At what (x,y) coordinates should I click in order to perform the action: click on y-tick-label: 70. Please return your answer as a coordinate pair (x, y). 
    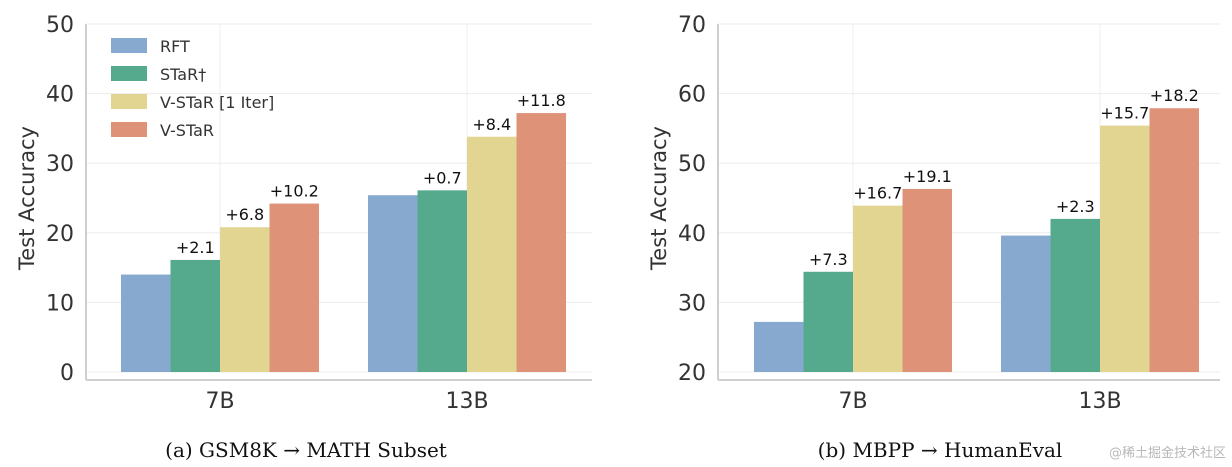
    Looking at the image, I should click on (692, 25).